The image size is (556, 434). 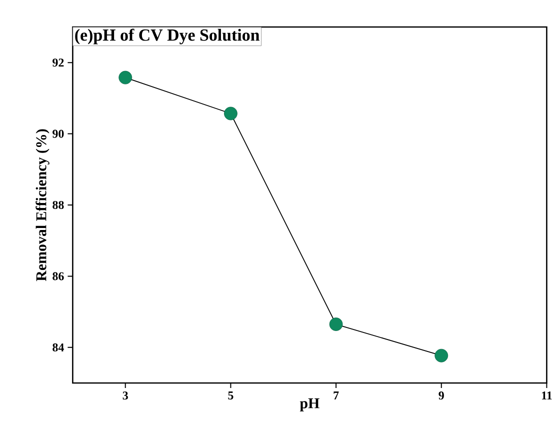 What do you see at coordinates (336, 396) in the screenshot?
I see `x-tick-label: 7` at bounding box center [336, 396].